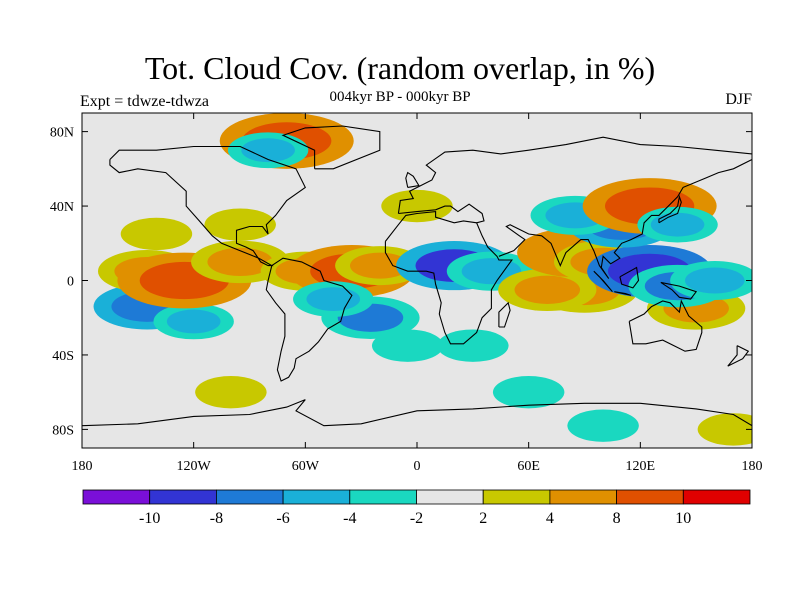  What do you see at coordinates (62, 207) in the screenshot?
I see `y-tick-label: 40N` at bounding box center [62, 207].